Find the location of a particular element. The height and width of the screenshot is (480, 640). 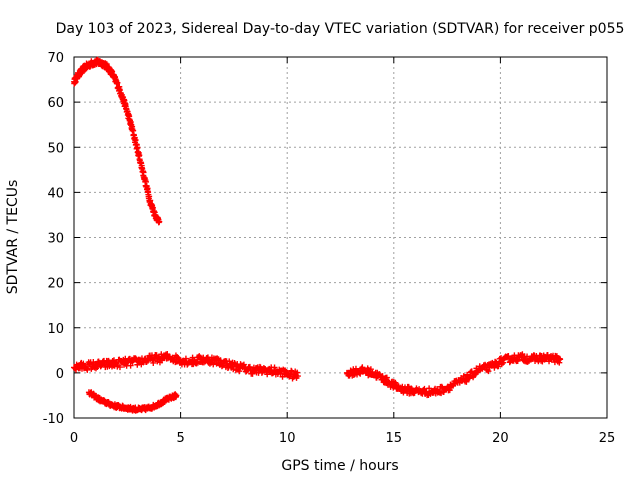

y-tick-label: 0 is located at coordinates (60, 374).